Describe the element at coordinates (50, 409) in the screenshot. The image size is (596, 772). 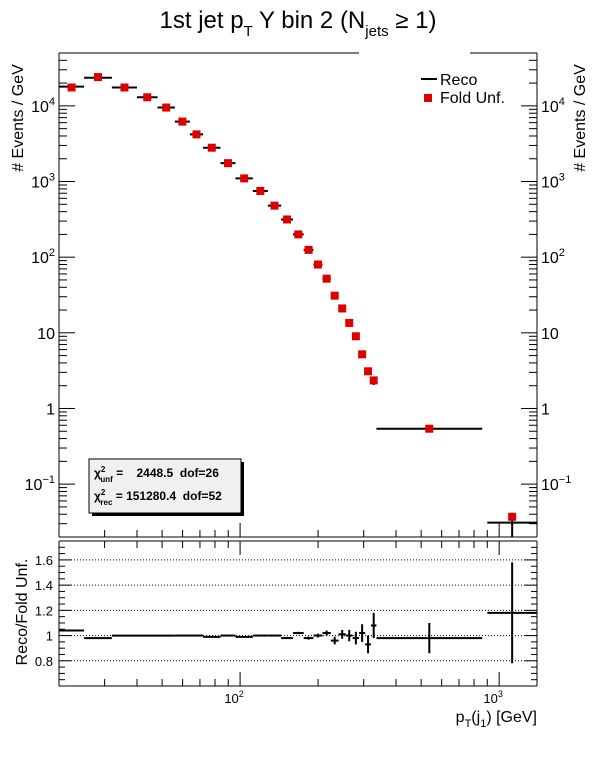
I see `y-tick-label: 1` at that location.